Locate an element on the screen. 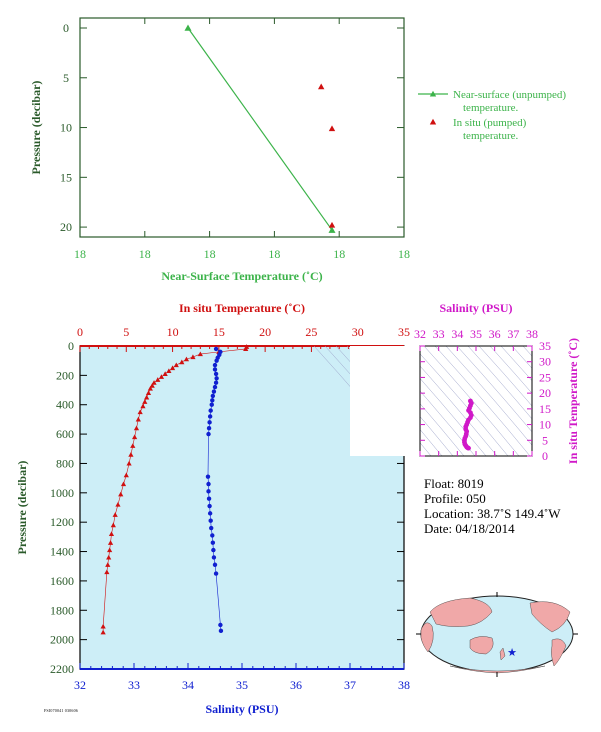  sal-tick-label: 37 is located at coordinates (350, 685).